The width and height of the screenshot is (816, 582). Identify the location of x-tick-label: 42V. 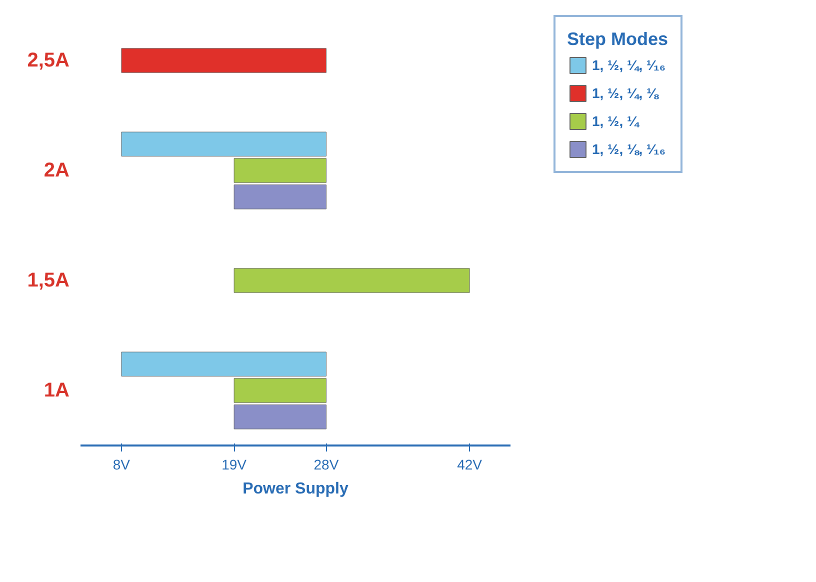
(470, 464).